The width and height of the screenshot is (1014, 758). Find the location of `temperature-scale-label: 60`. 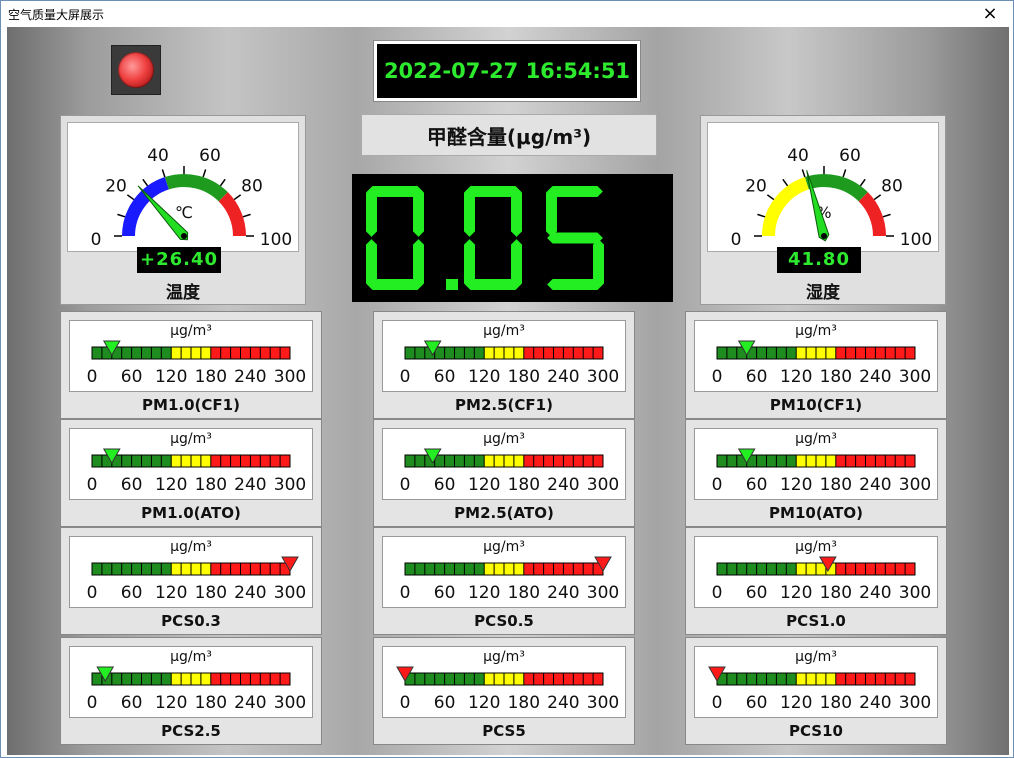

temperature-scale-label: 60 is located at coordinates (210, 156).